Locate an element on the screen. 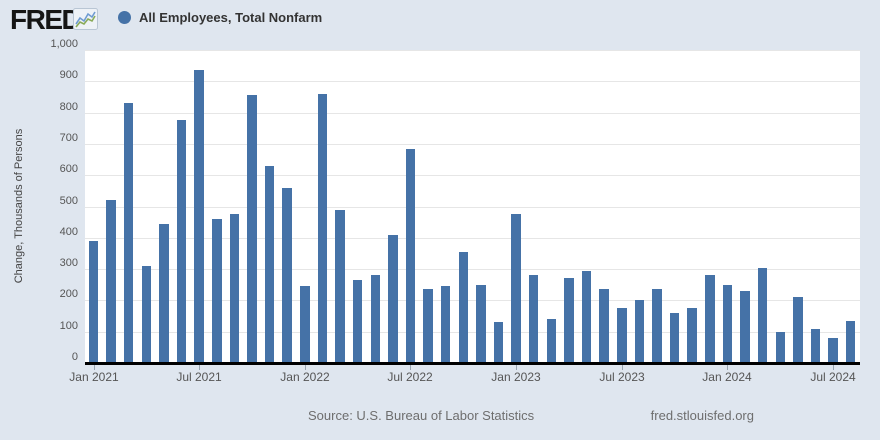  fred-logo-chart-icon is located at coordinates (85, 19).